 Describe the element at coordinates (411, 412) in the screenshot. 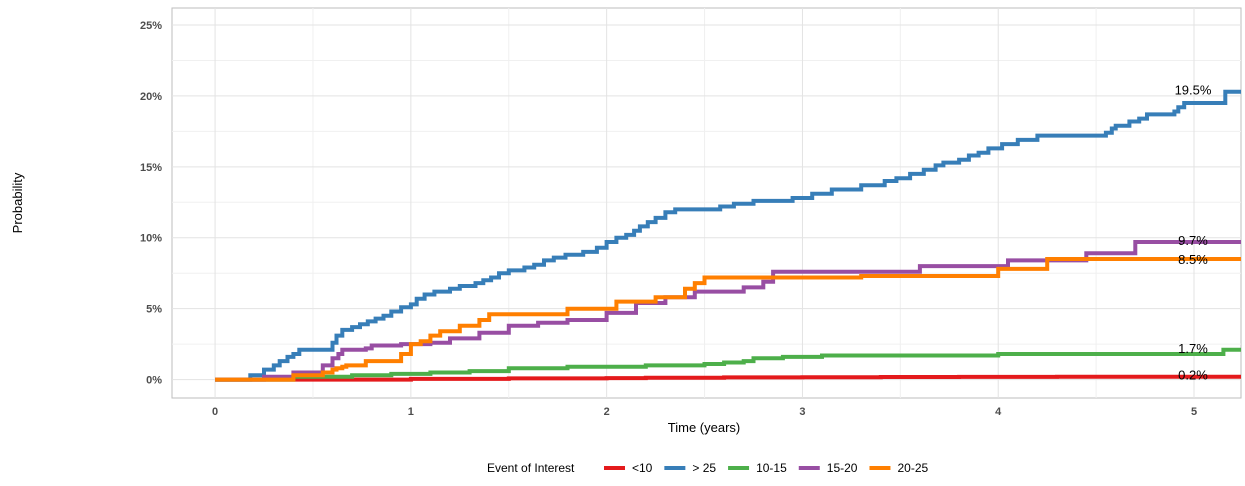

I see `x-tick-label: 1` at that location.